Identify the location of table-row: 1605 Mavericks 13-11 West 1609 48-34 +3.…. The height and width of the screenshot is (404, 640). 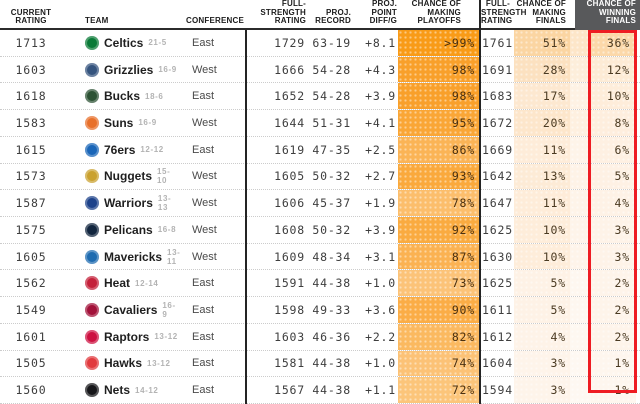
(320, 257).